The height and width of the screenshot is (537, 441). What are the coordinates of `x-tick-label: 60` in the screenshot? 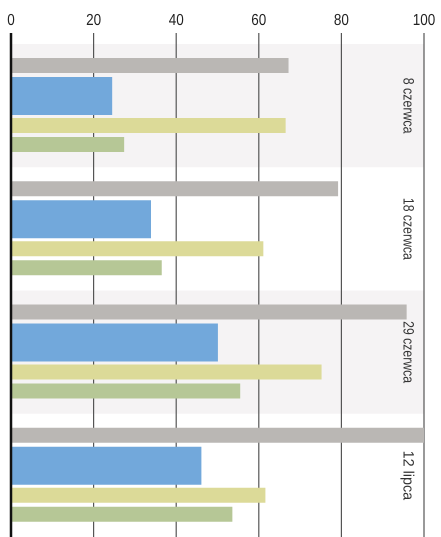 It's located at (260, 20).